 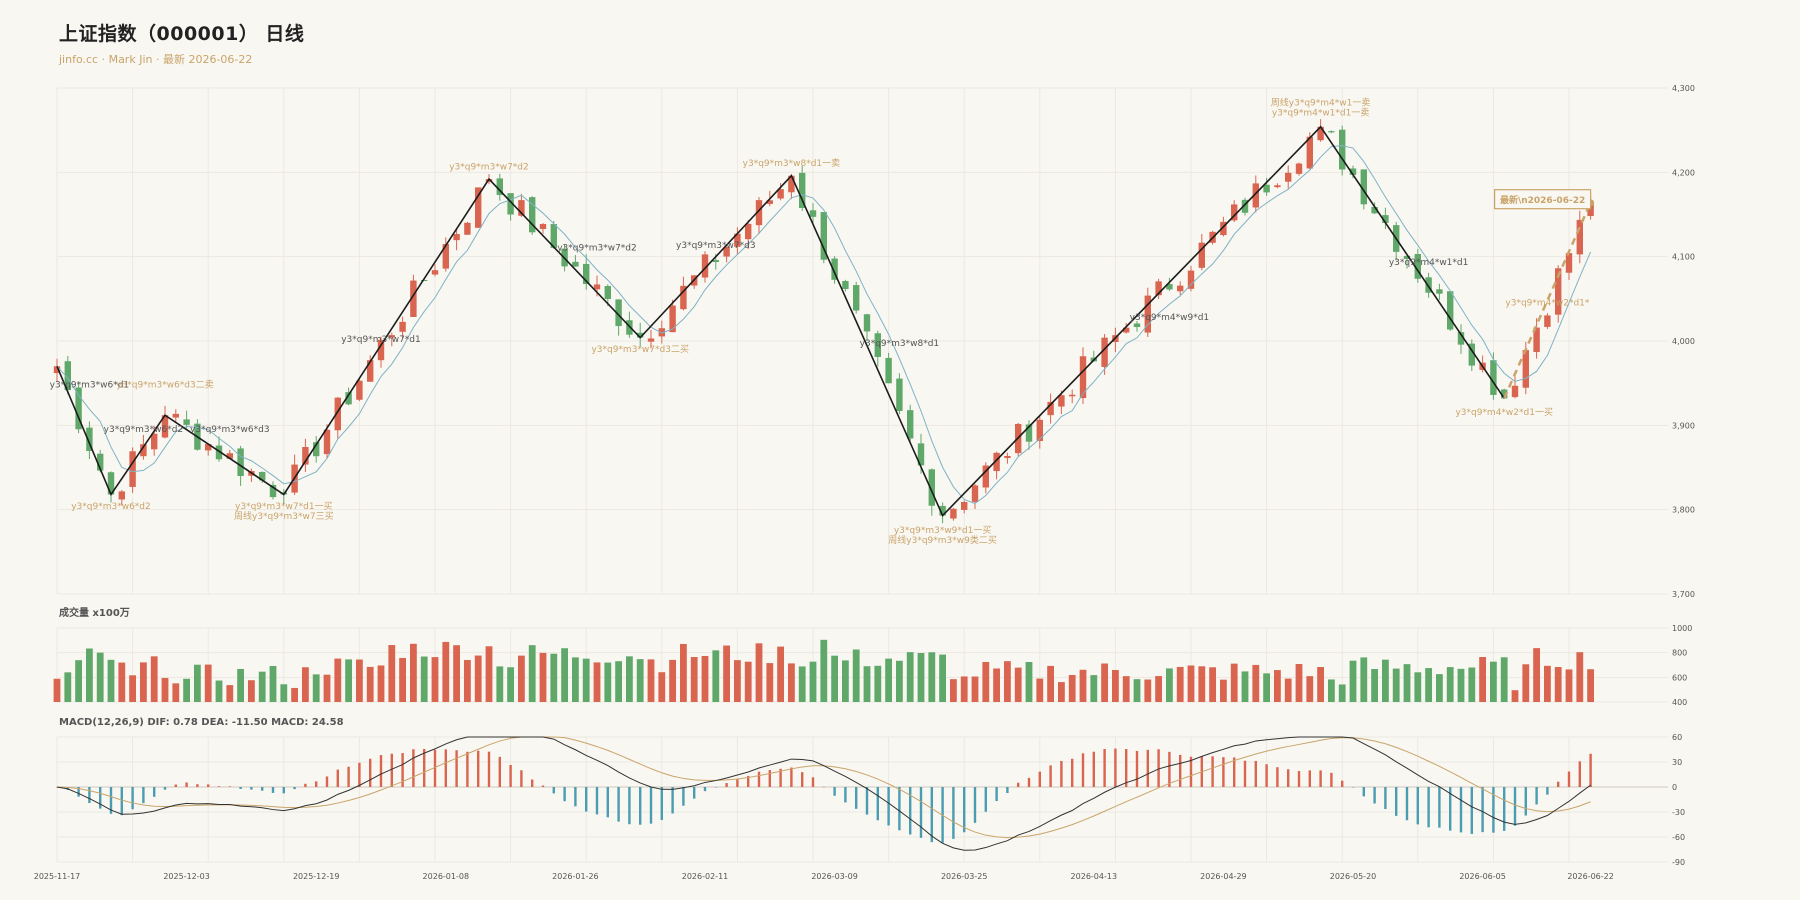 What do you see at coordinates (1683, 510) in the screenshot?
I see `y-tick-label: 3,800` at bounding box center [1683, 510].